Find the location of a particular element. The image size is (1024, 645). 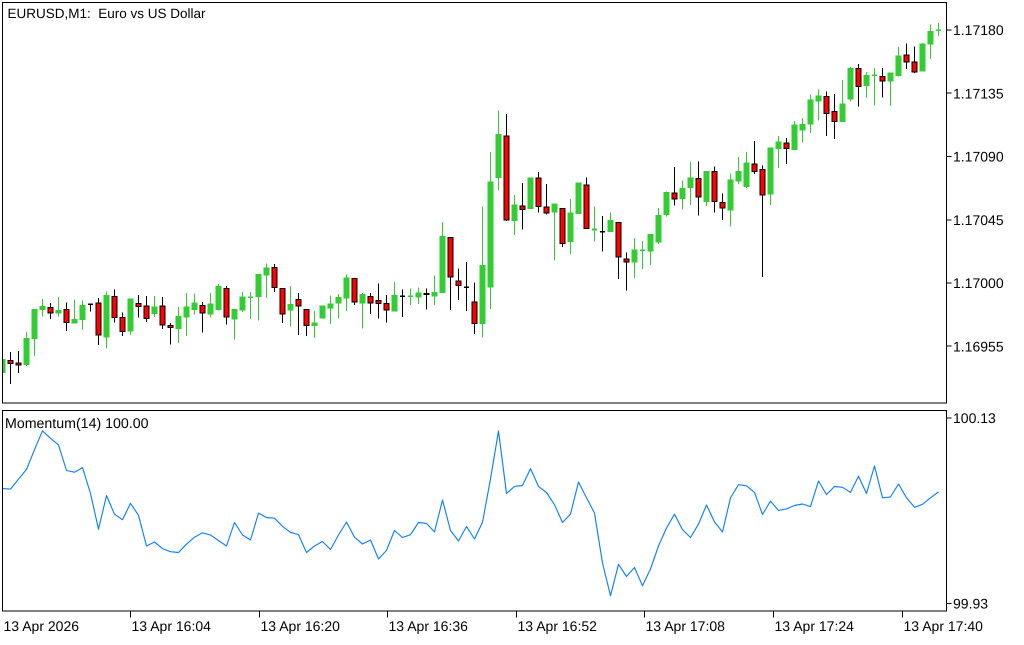

svg-text: 13 Apr 17:24 is located at coordinates (815, 626).